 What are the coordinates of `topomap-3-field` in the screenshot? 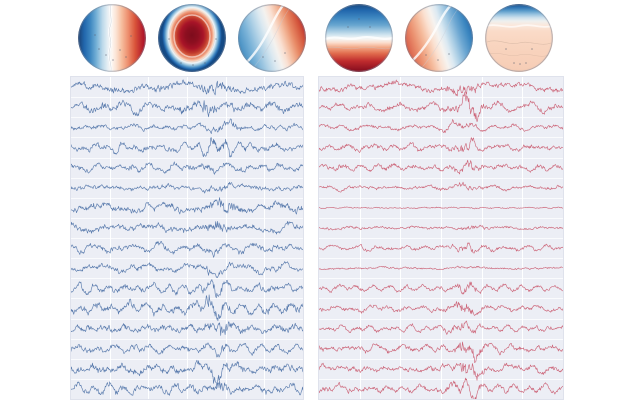 It's located at (272, 38).